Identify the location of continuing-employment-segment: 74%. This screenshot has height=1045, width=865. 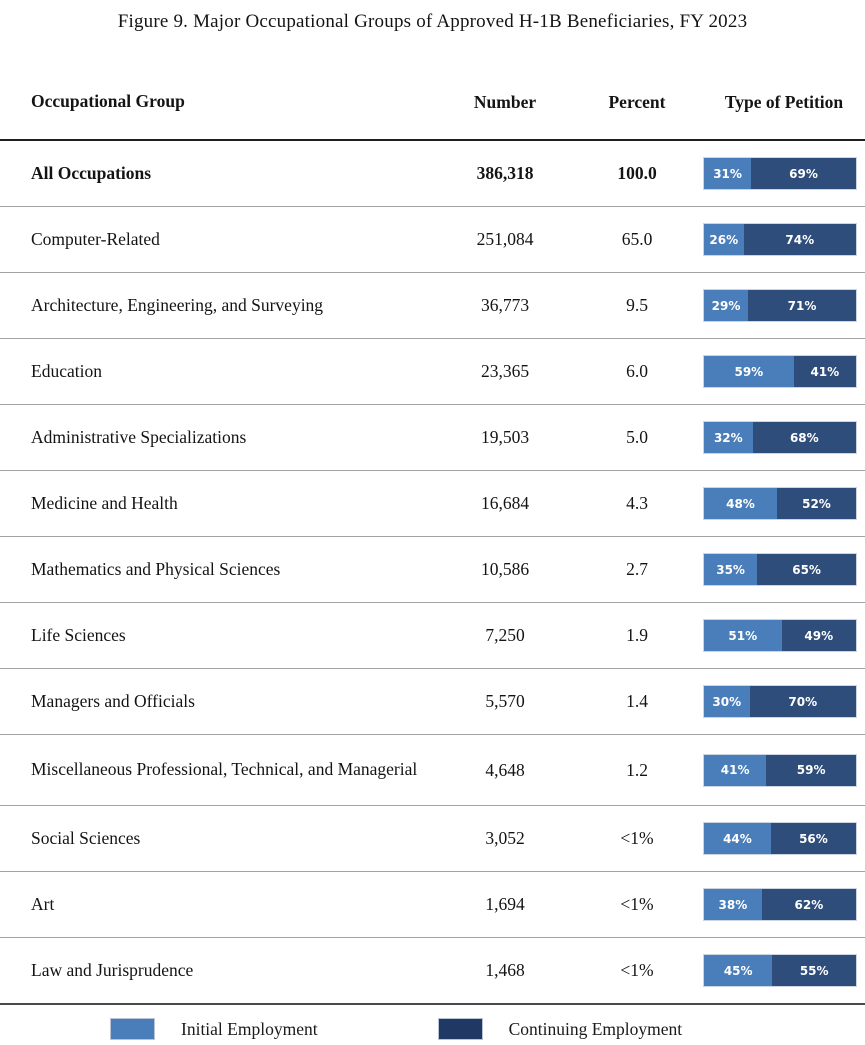
(799, 239).